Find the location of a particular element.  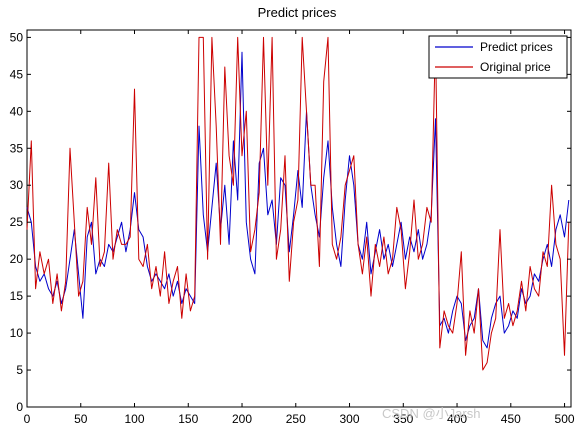

legend-label-predict: Predict prices is located at coordinates (516, 47).